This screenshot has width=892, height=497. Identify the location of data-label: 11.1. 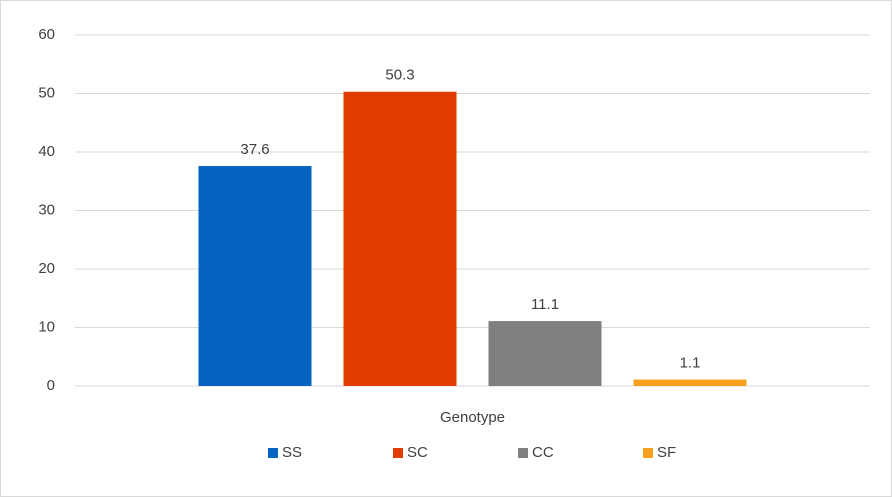
(545, 304).